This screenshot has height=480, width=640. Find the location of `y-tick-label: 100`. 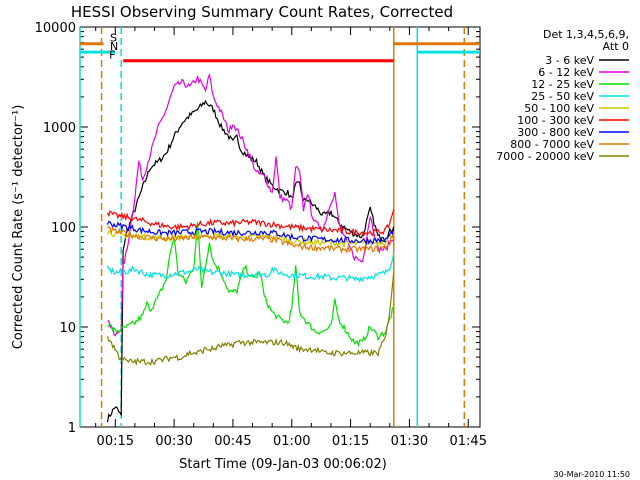

y-tick-label: 100 is located at coordinates (63, 228).